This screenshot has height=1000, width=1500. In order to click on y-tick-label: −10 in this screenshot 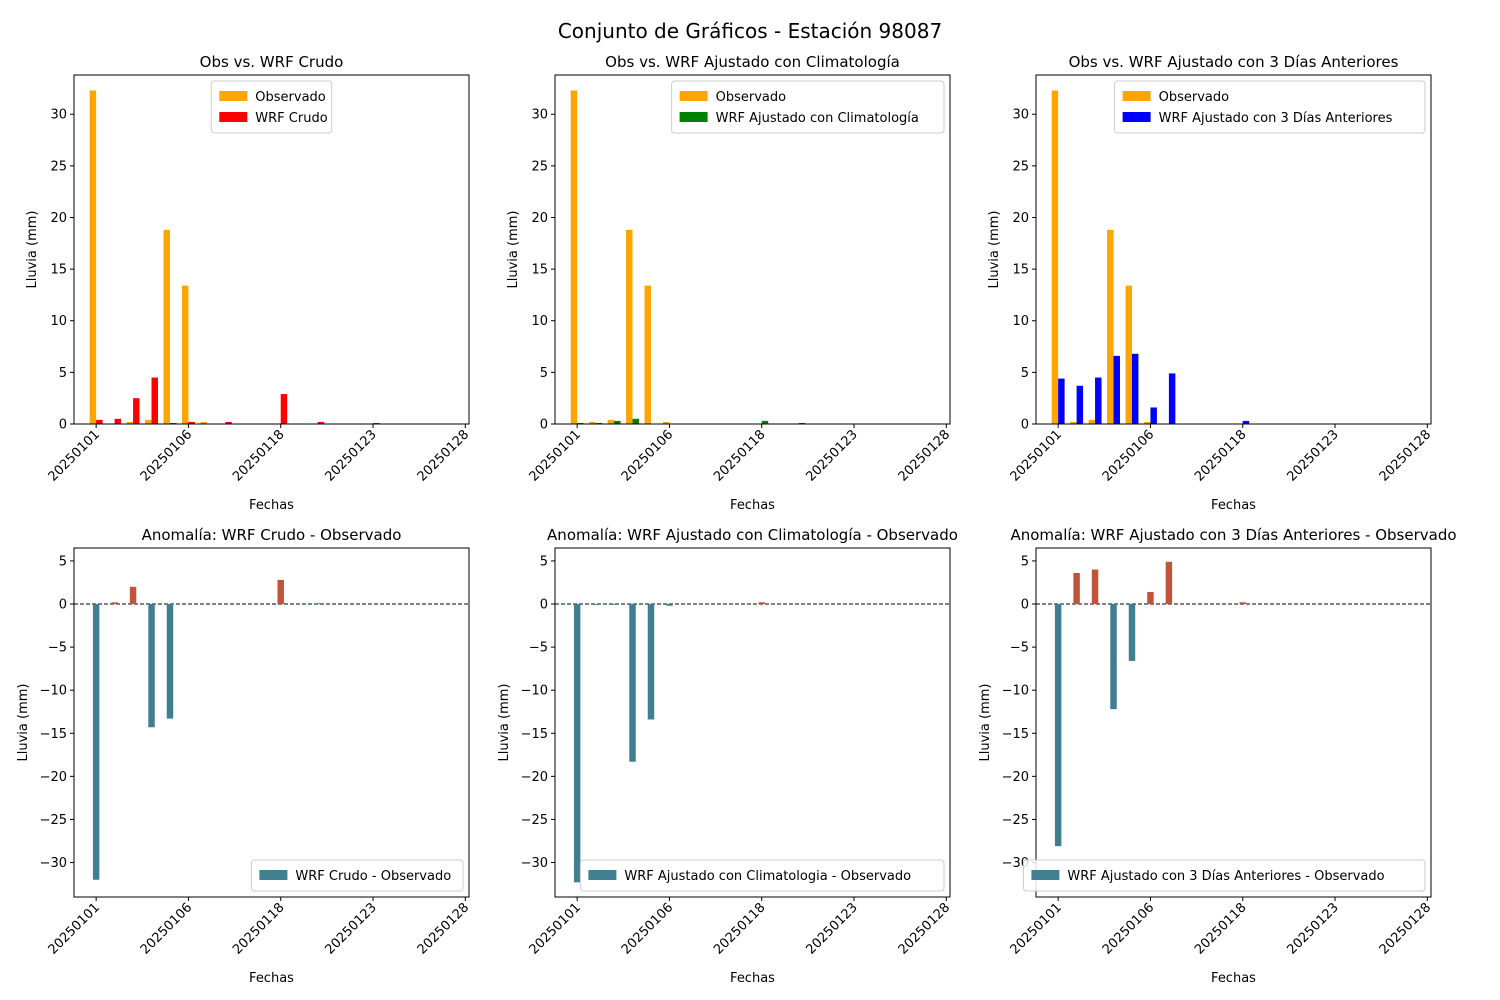, I will do `click(534, 691)`.